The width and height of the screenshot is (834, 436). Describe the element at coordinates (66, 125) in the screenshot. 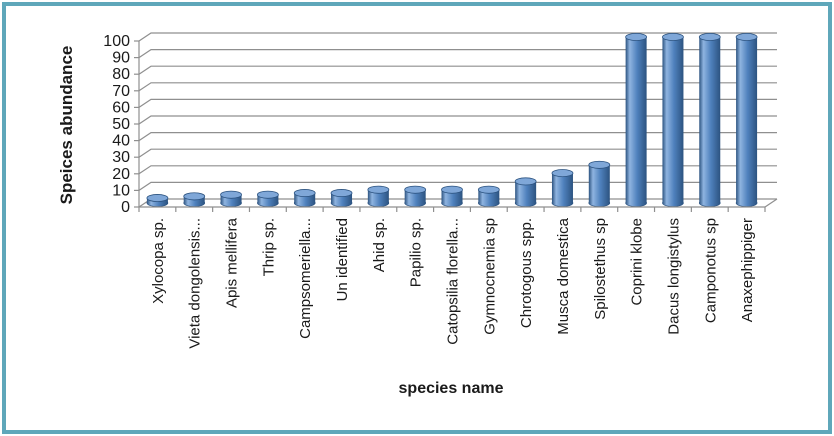

I see `y-axis-title: Speices abundance` at that location.